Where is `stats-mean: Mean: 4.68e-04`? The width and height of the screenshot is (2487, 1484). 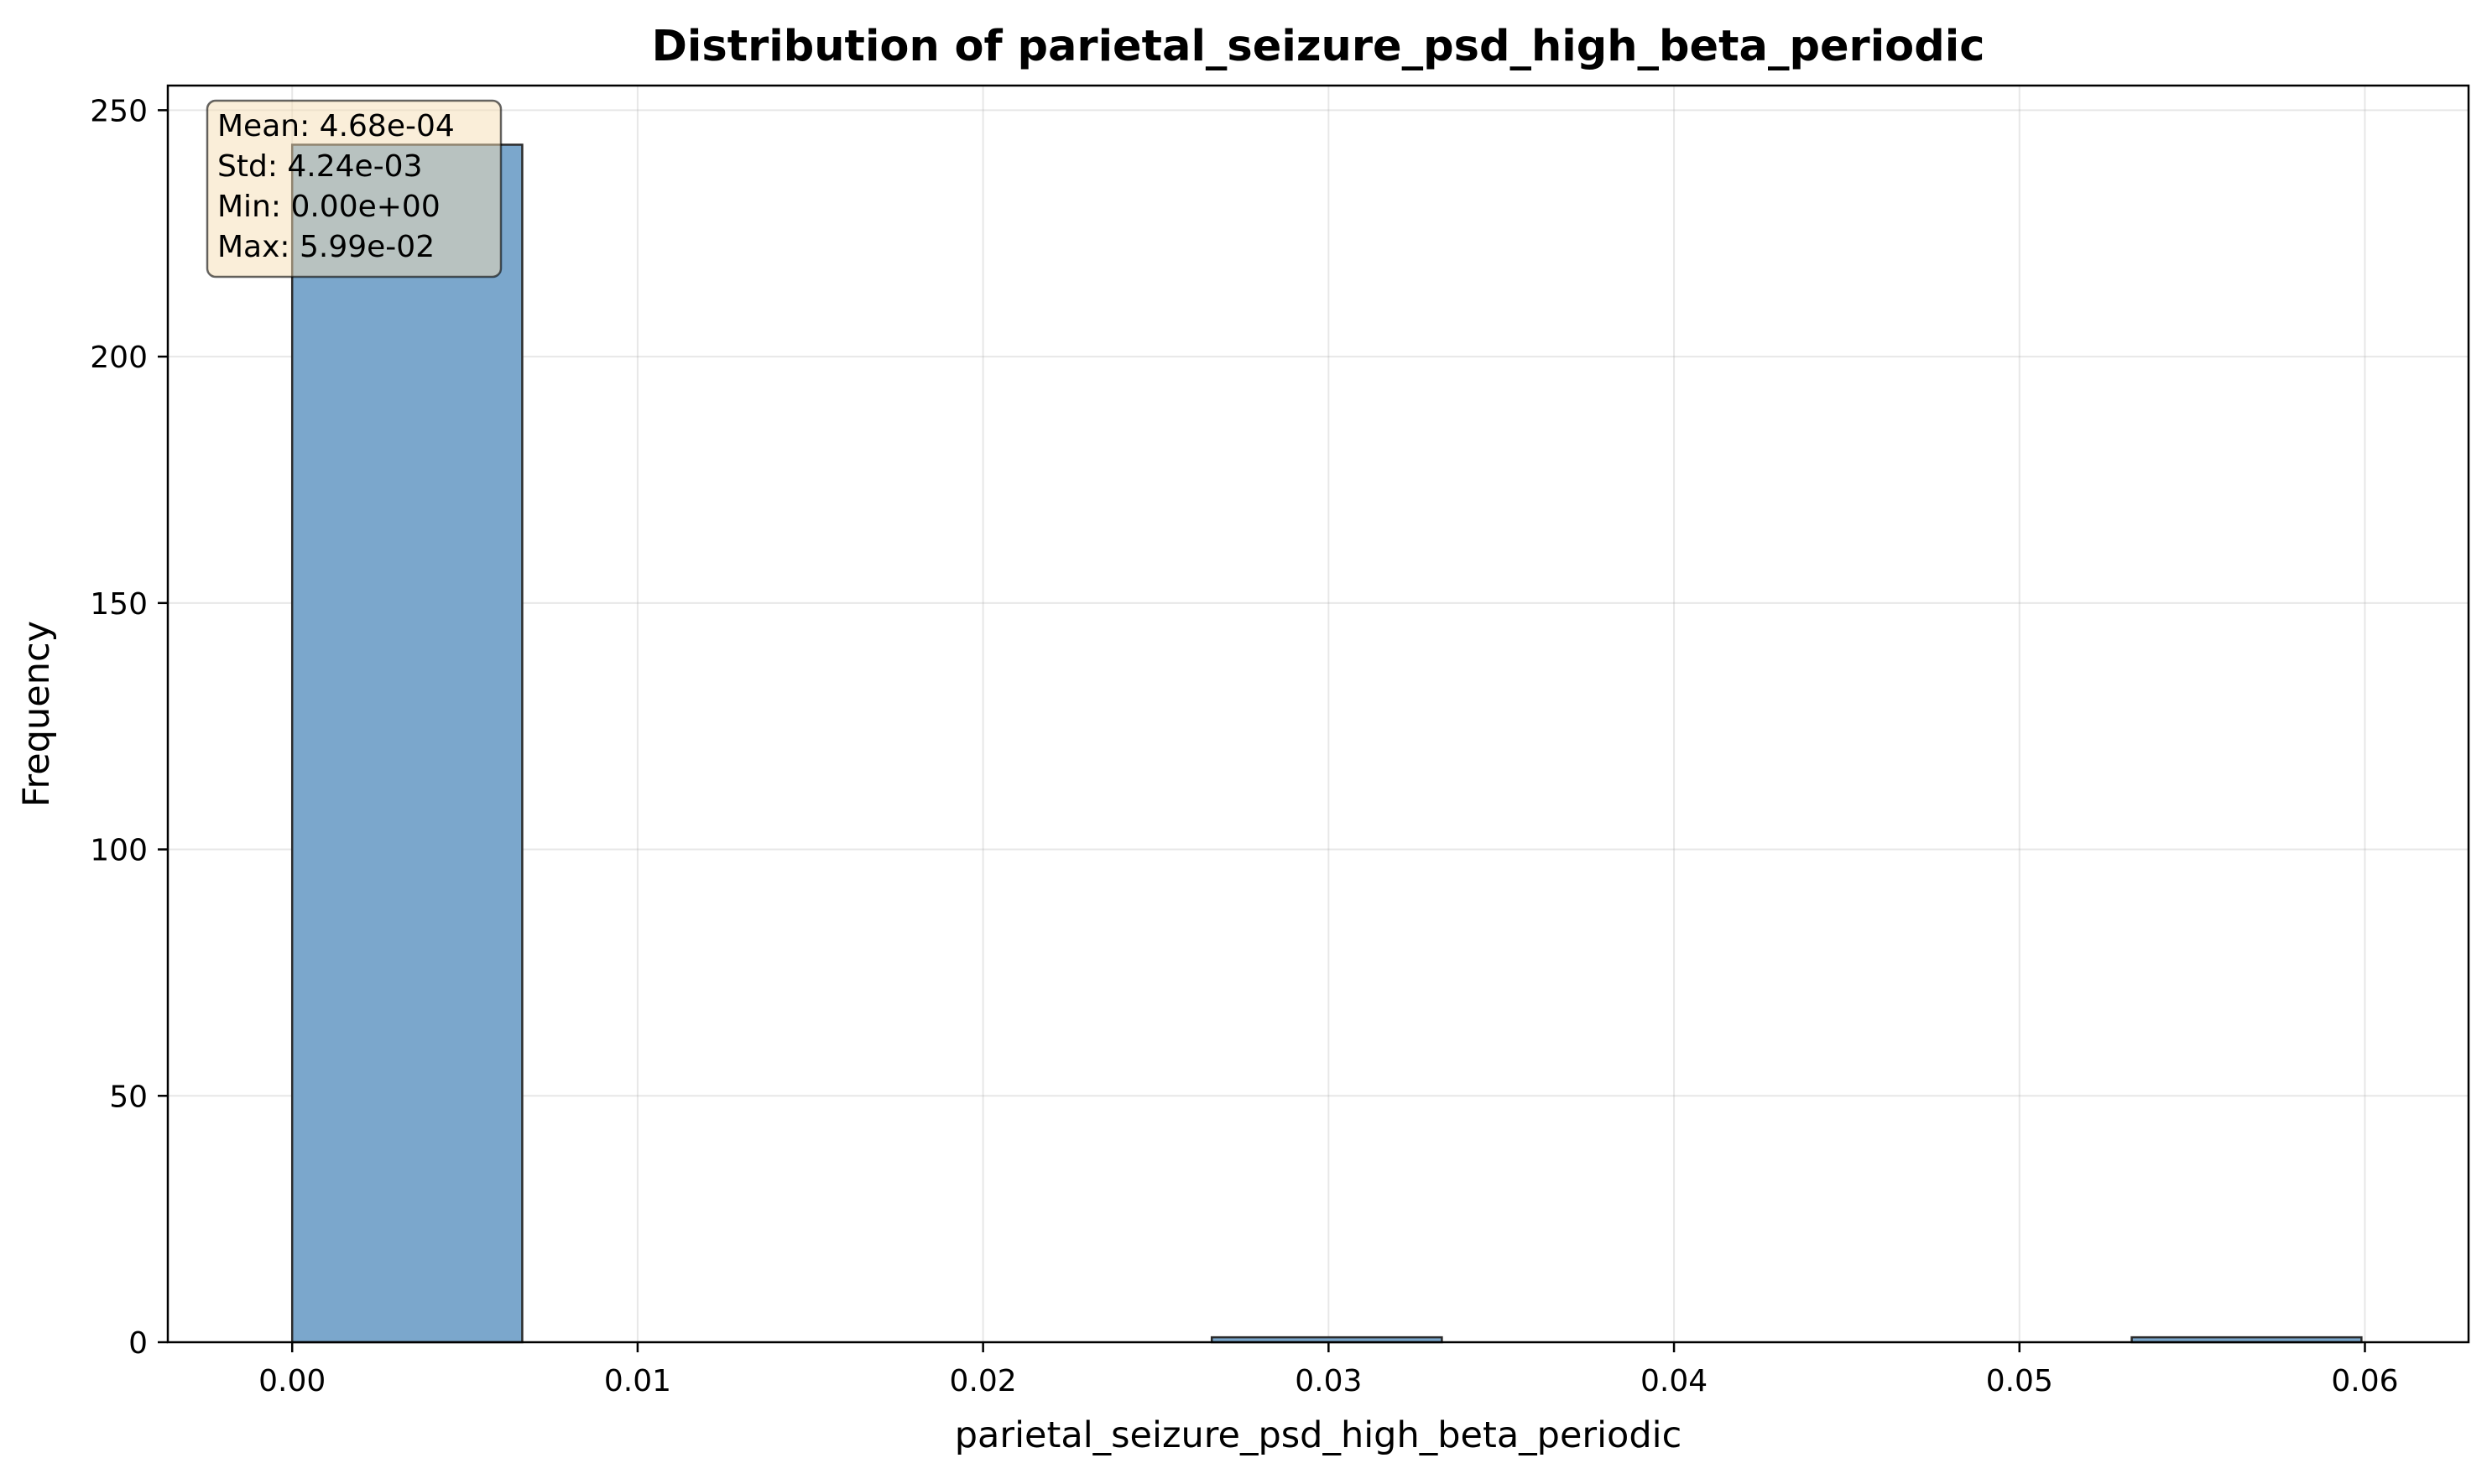
stats-mean: Mean: 4.68e-04 is located at coordinates (336, 126).